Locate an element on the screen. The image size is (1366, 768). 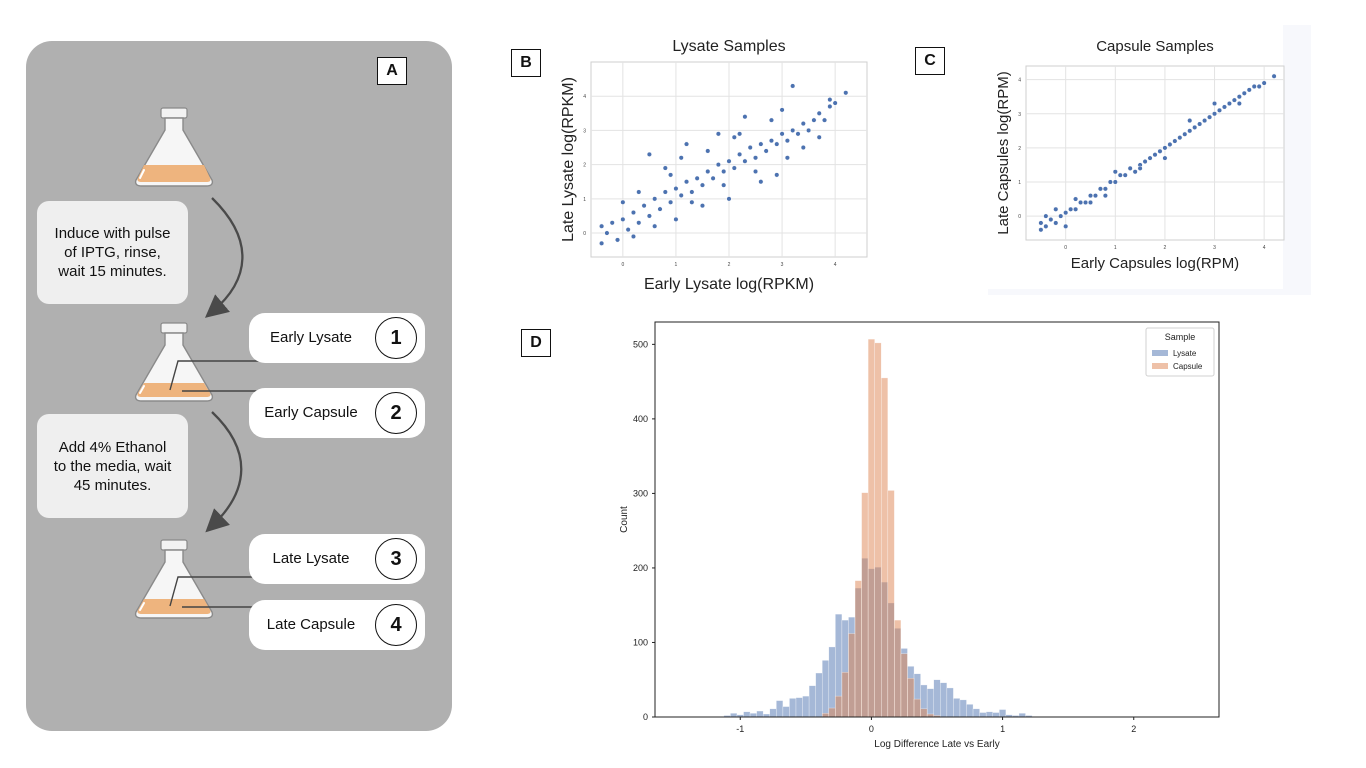
x-tick-label: 0 is located at coordinates (622, 265).